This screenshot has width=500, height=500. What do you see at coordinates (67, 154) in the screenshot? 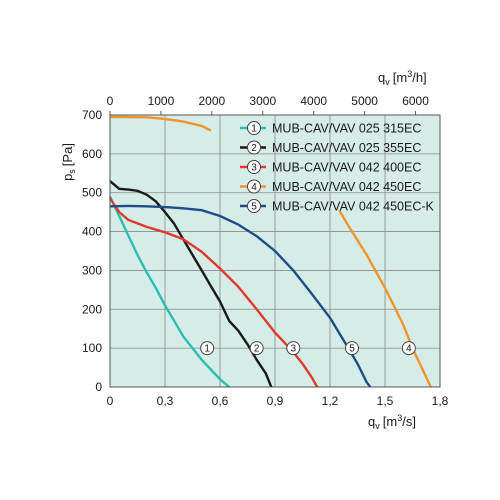
I see `y-axis-unit: [Pa]` at bounding box center [67, 154].